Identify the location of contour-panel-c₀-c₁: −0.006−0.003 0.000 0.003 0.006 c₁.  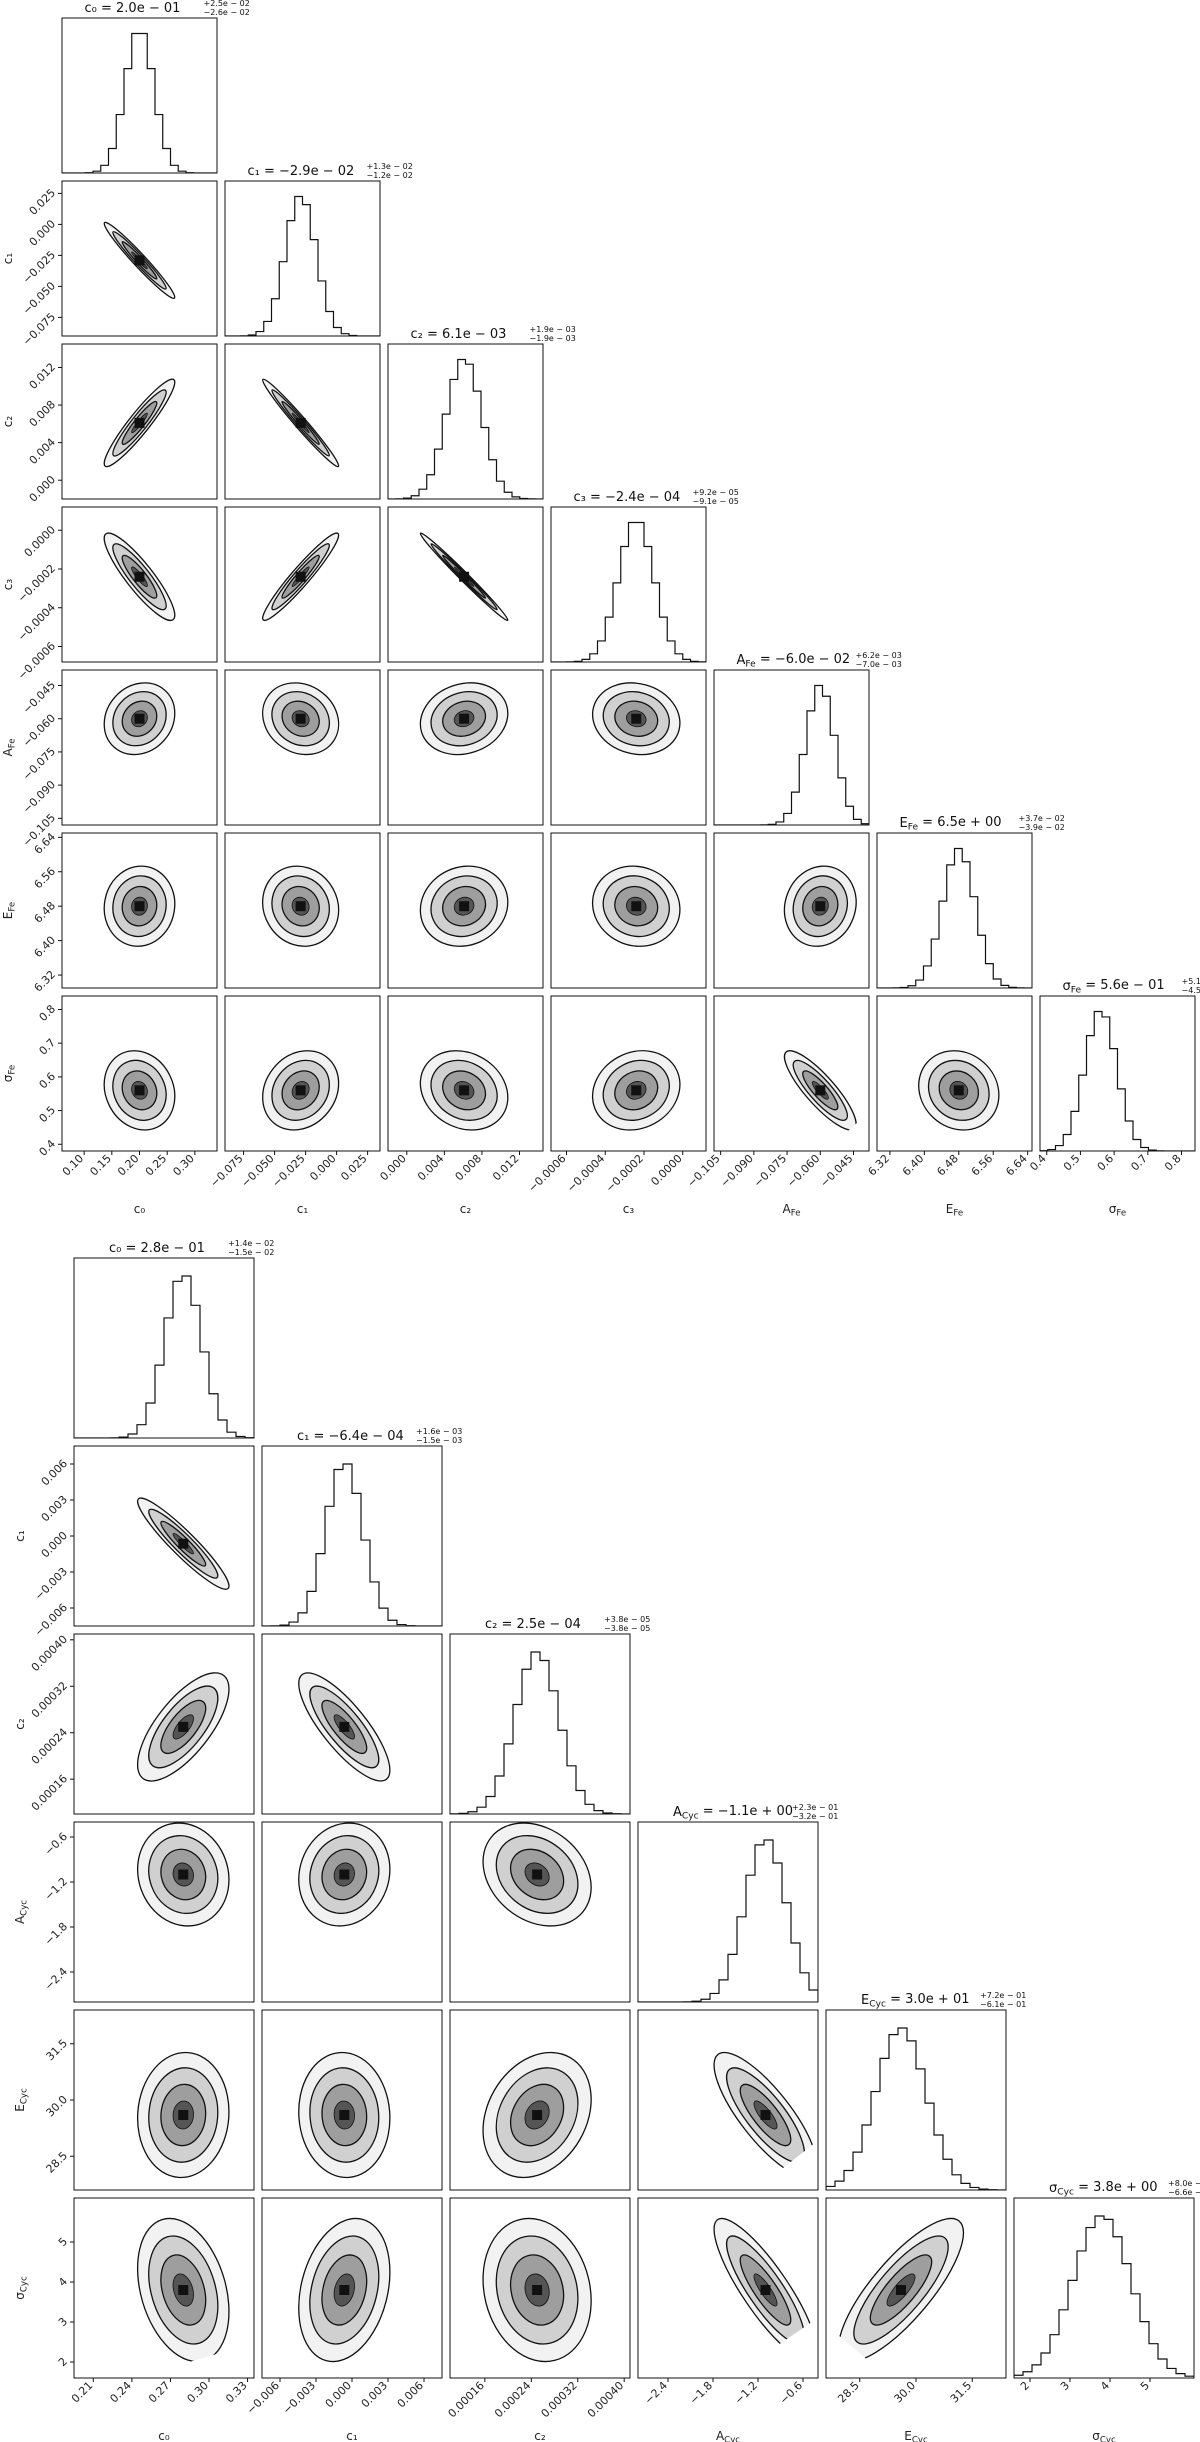
(134, 1542).